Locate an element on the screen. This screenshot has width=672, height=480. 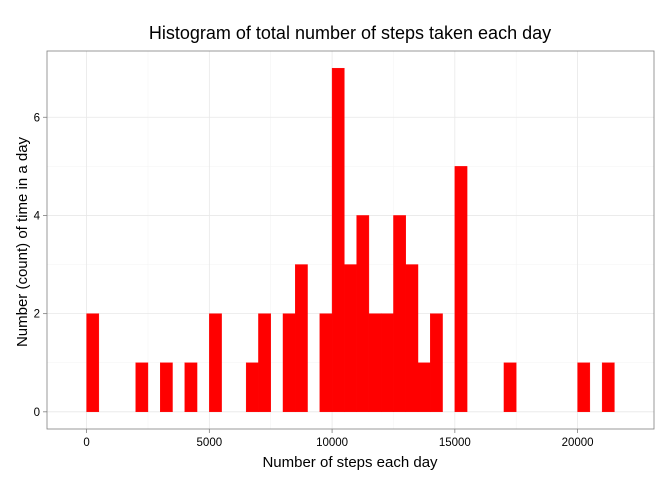
x-axis-ticks: 0 5000 10000 15000 20000 is located at coordinates (338, 439).